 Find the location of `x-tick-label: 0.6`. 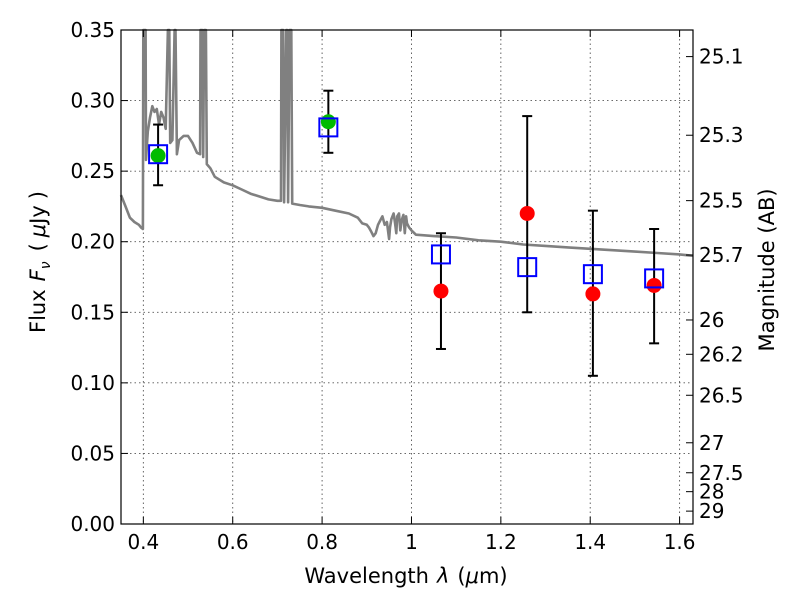

x-tick-label: 0.6 is located at coordinates (233, 542).